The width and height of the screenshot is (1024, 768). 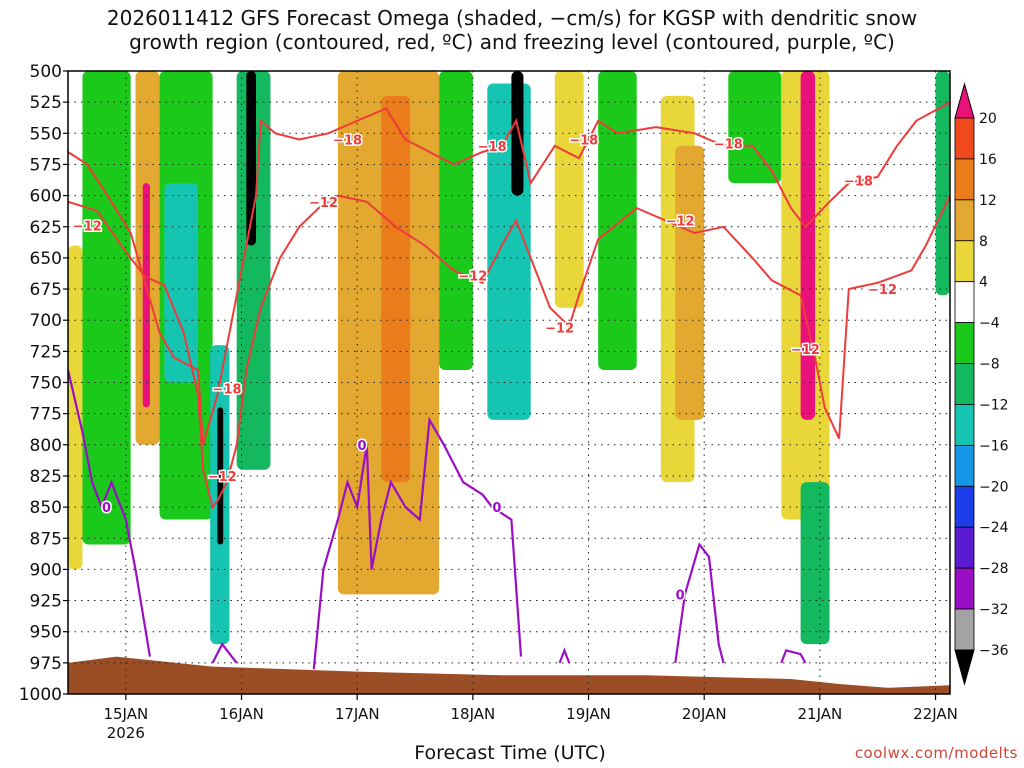 What do you see at coordinates (87, 227) in the screenshot?
I see `contour-label-6: −12` at bounding box center [87, 227].